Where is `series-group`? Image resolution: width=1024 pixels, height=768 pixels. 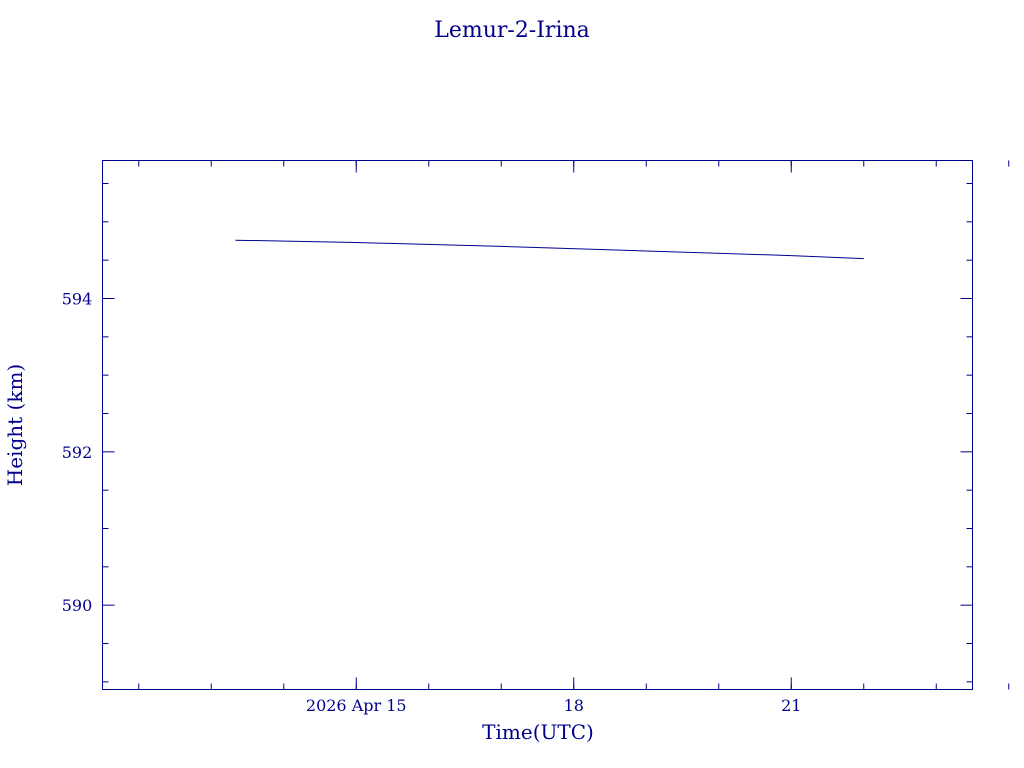
series-group is located at coordinates (549, 249).